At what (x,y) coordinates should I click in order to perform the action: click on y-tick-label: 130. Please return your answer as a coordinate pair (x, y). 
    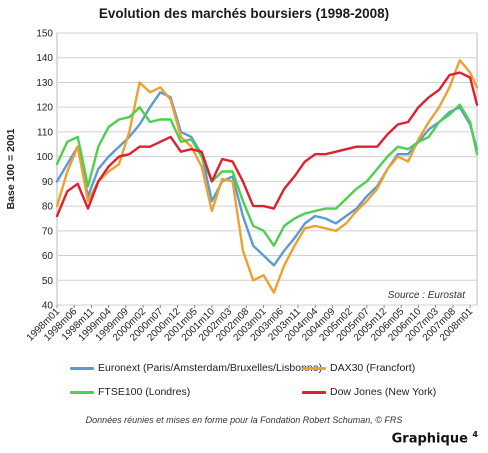
    Looking at the image, I should click on (44, 83).